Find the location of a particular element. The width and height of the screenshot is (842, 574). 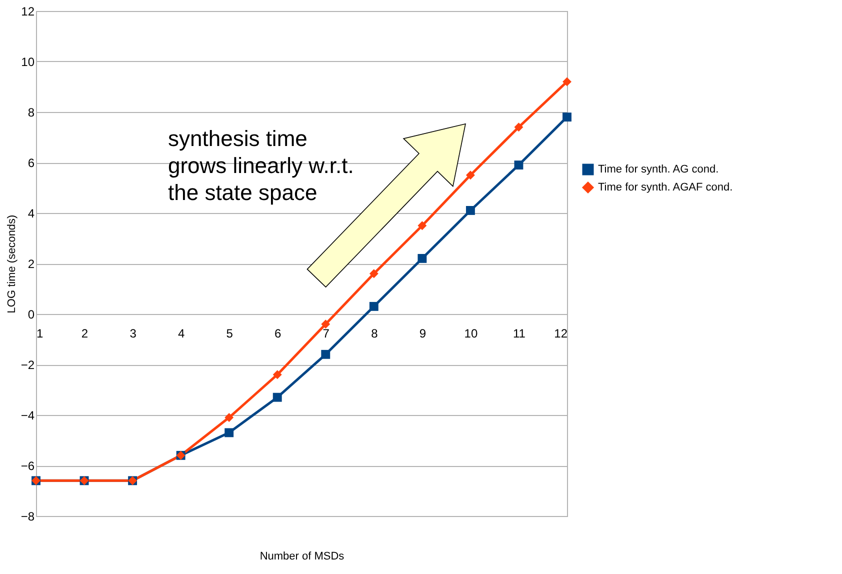

y-tick-label: 6 is located at coordinates (31, 163).